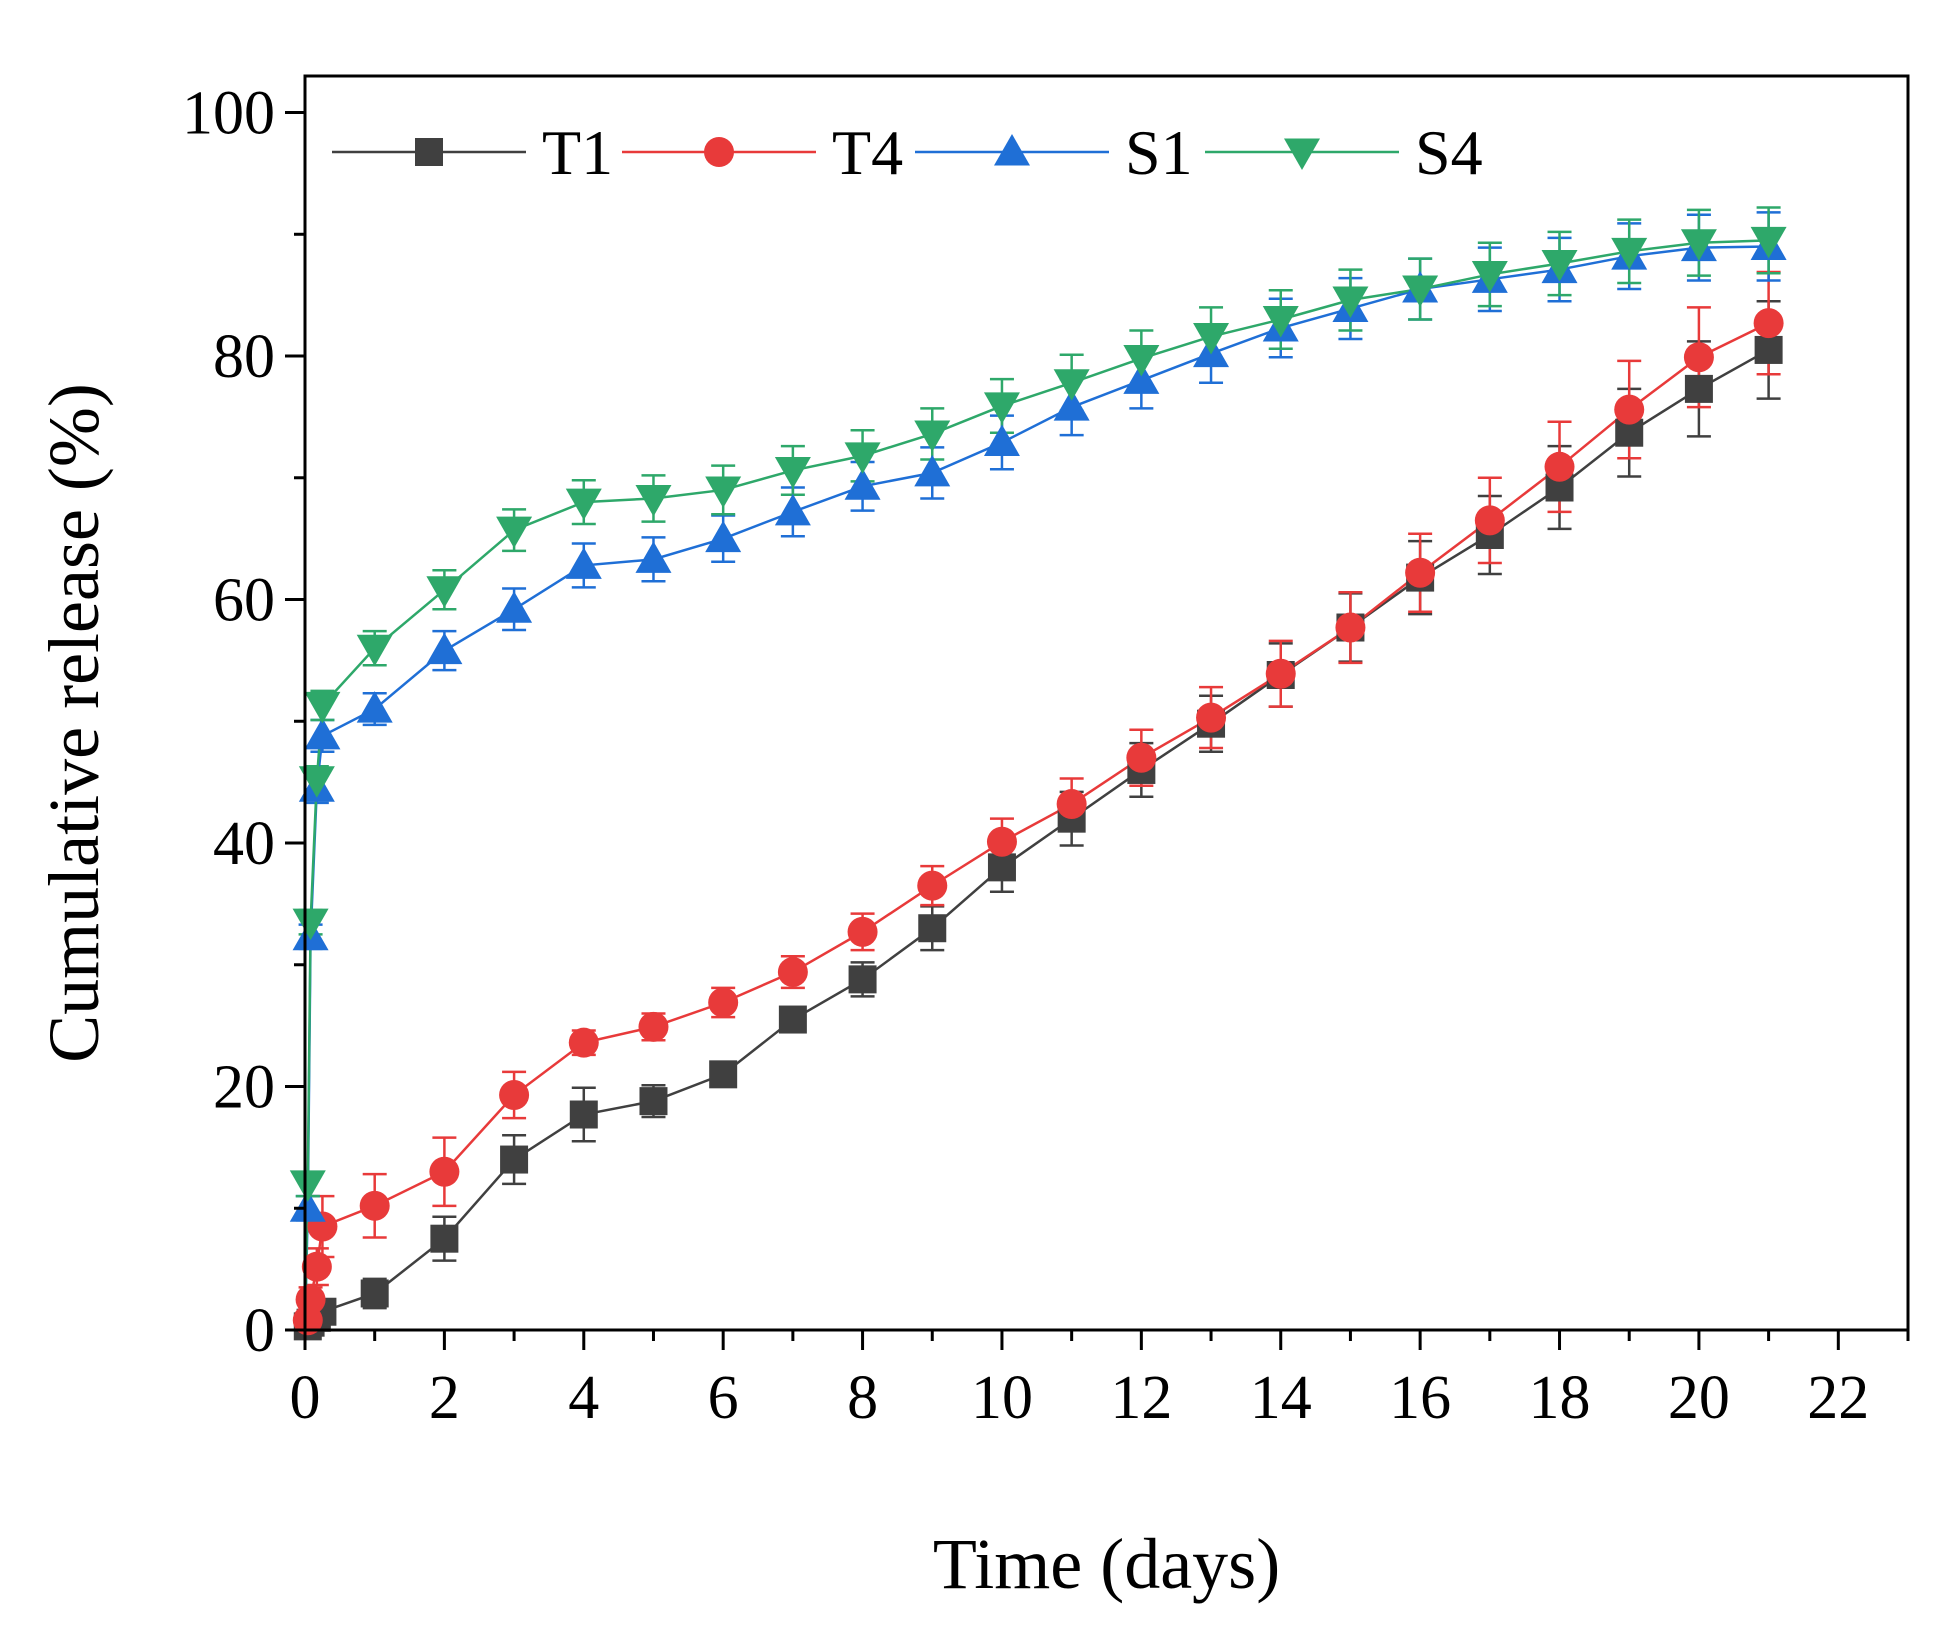 This screenshot has width=1956, height=1636. What do you see at coordinates (1100, 1381) in the screenshot?
I see `x-axis-ticks: 0 2 4 6 8 10 12 14 16 18 20 22` at bounding box center [1100, 1381].